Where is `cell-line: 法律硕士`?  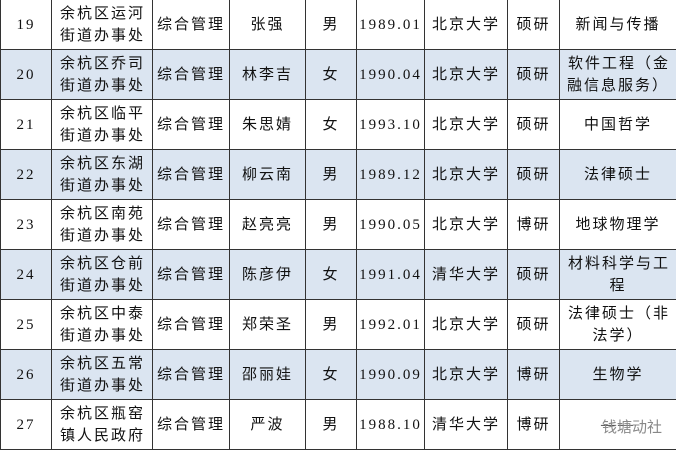
cell-line: 法律硕士 is located at coordinates (617, 174).